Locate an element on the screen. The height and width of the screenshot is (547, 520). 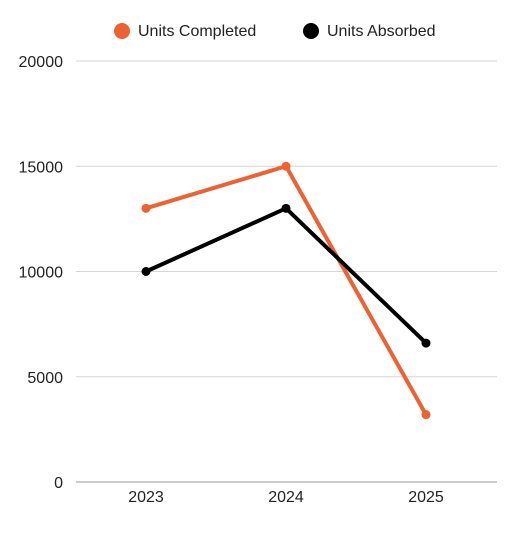
y-tick-label: 5000 is located at coordinates (45, 378).